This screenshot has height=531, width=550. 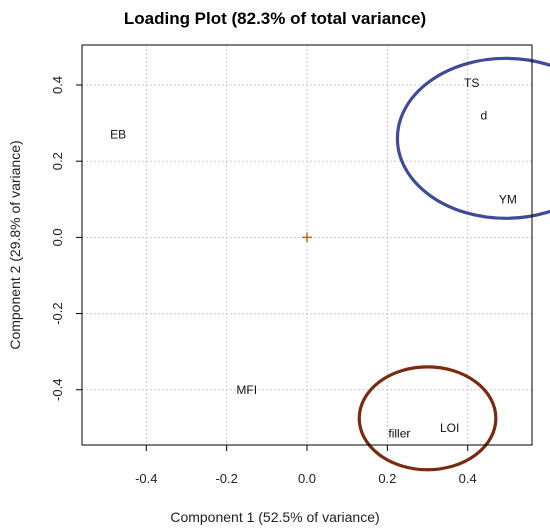 What do you see at coordinates (57, 161) in the screenshot?
I see `y-tick-label: 0.2` at bounding box center [57, 161].